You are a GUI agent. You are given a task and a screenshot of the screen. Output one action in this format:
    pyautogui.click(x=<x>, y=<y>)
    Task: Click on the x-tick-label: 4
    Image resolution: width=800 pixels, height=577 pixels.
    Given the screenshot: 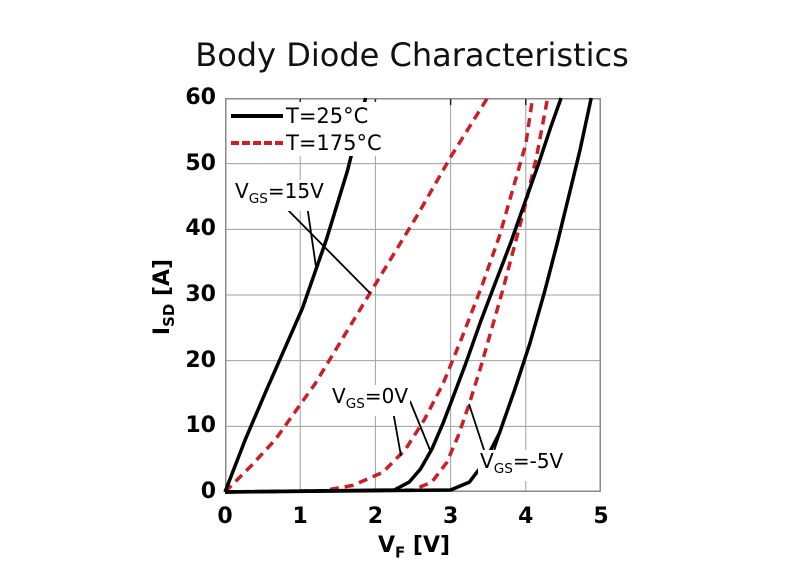 What is the action you would take?
    pyautogui.click(x=526, y=516)
    